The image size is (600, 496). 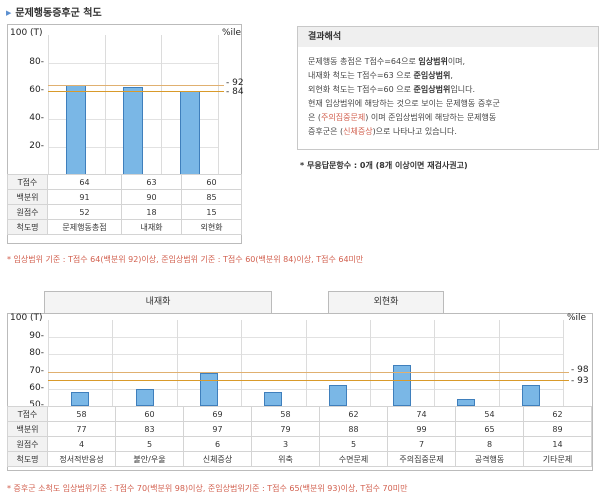 What do you see at coordinates (217, 414) in the screenshot?
I see `table-cell: 69` at bounding box center [217, 414].